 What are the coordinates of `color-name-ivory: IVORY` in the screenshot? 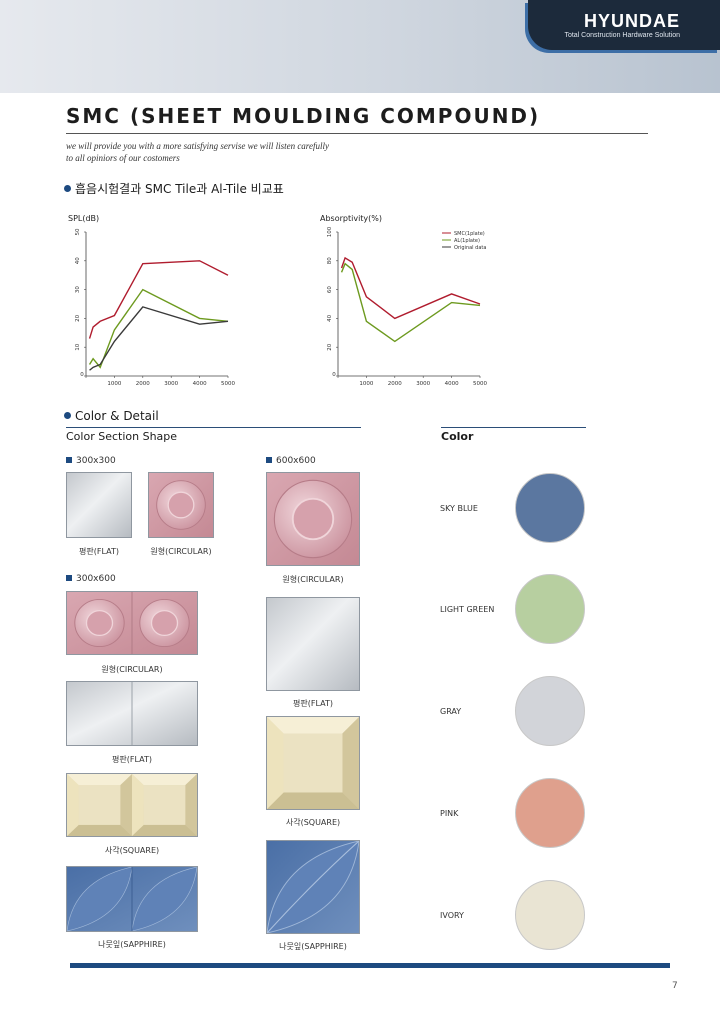 It's located at (452, 915).